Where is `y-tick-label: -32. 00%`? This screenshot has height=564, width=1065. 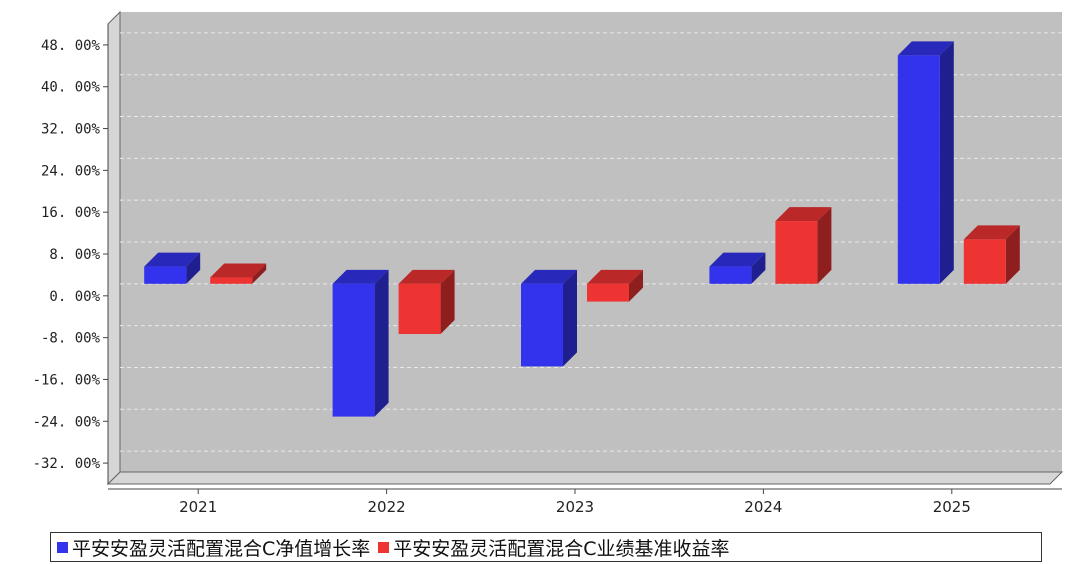 y-tick-label: -32. 00% is located at coordinates (67, 464).